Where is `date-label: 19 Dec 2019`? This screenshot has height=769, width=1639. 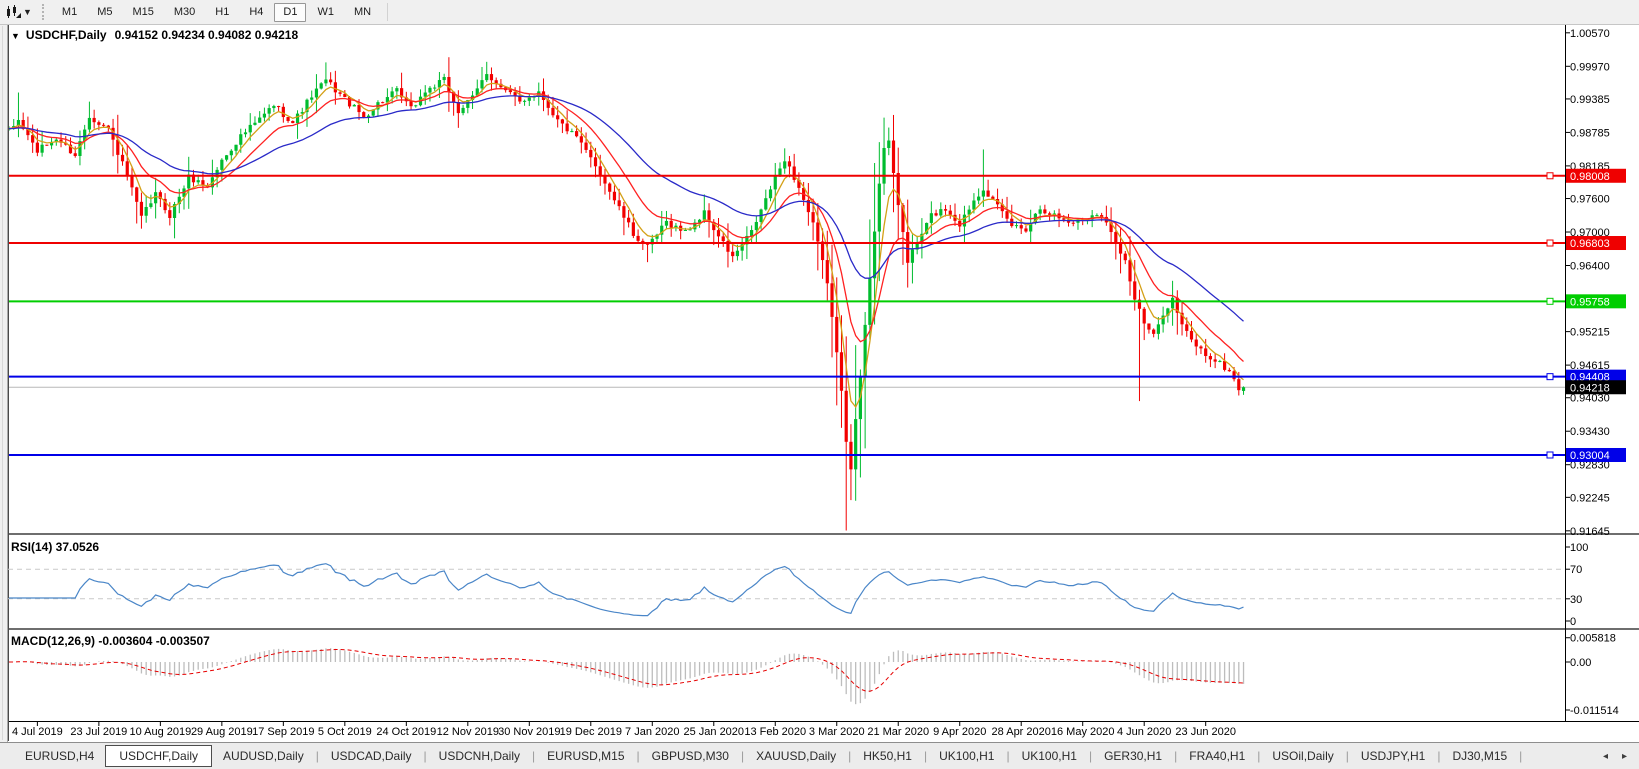 date-label: 19 Dec 2019 is located at coordinates (591, 732).